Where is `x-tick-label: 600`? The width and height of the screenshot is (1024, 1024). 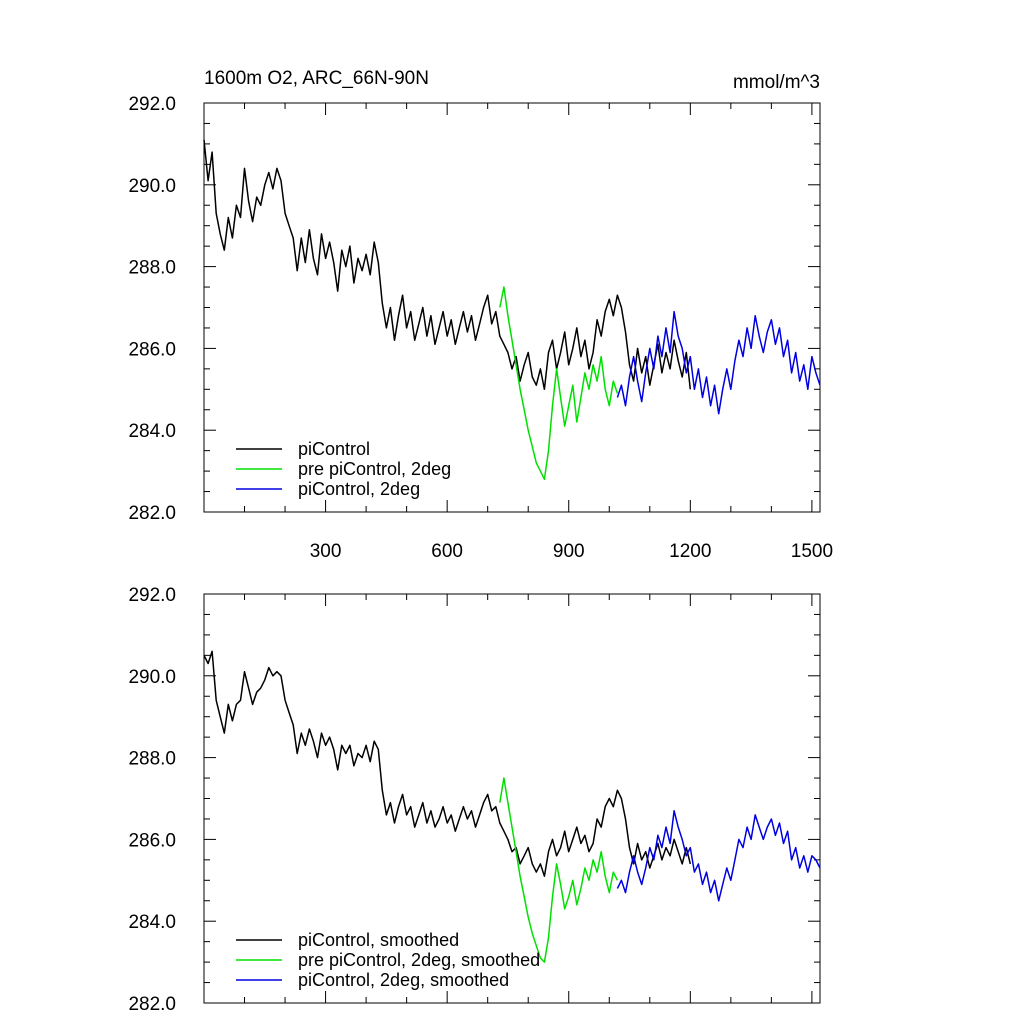 x-tick-label: 600 is located at coordinates (447, 551).